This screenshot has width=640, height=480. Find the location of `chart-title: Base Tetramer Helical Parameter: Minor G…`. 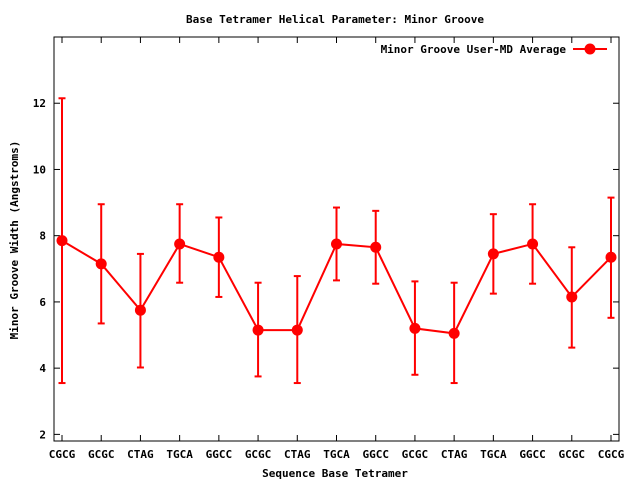

chart-title: Base Tetramer Helical Parameter: Minor G… is located at coordinates (335, 19).